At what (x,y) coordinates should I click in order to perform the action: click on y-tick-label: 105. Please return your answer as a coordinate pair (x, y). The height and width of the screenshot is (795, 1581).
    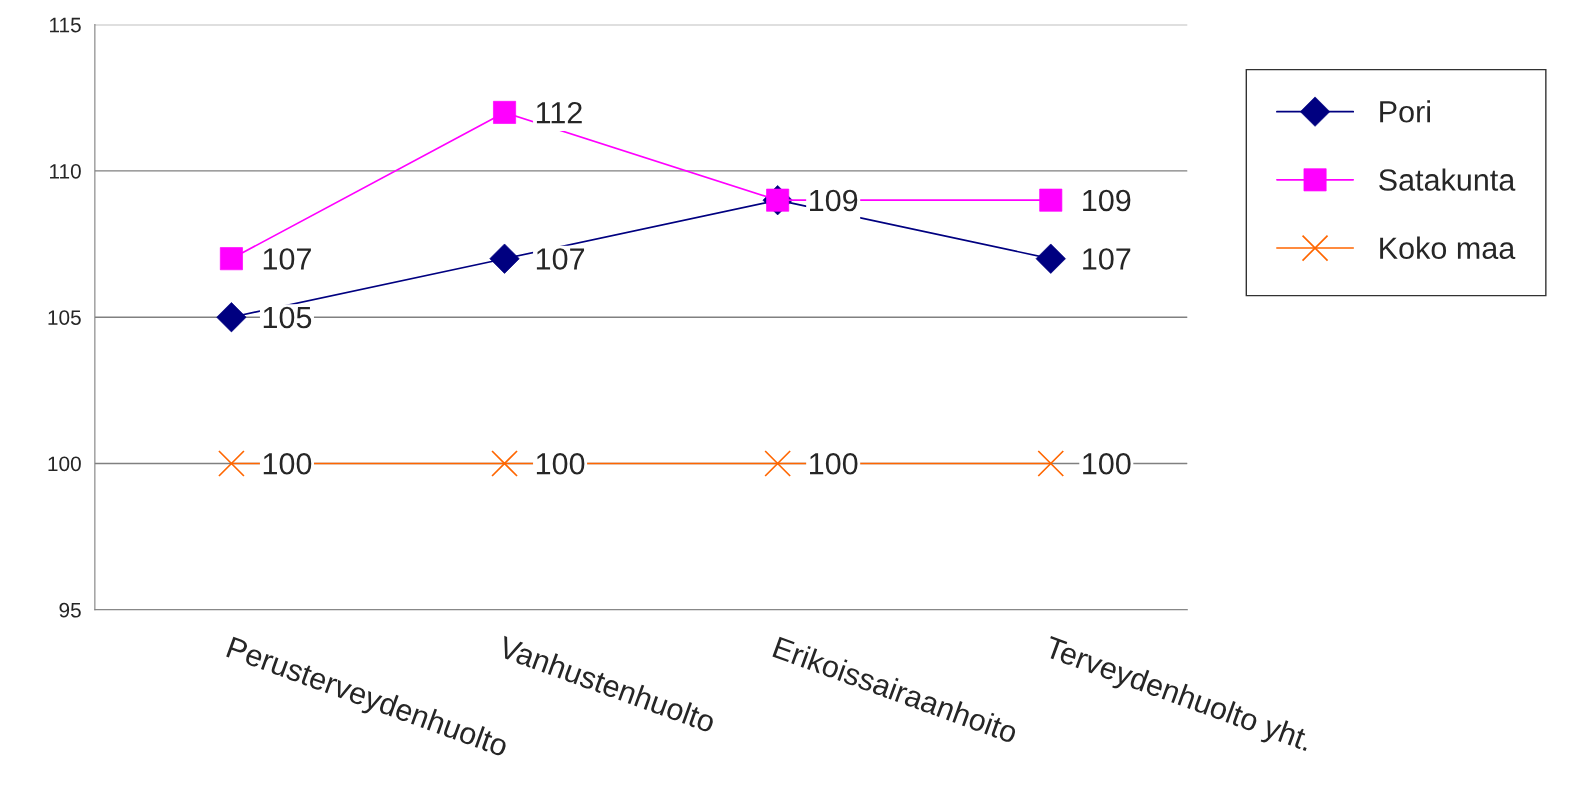
    Looking at the image, I should click on (64, 317).